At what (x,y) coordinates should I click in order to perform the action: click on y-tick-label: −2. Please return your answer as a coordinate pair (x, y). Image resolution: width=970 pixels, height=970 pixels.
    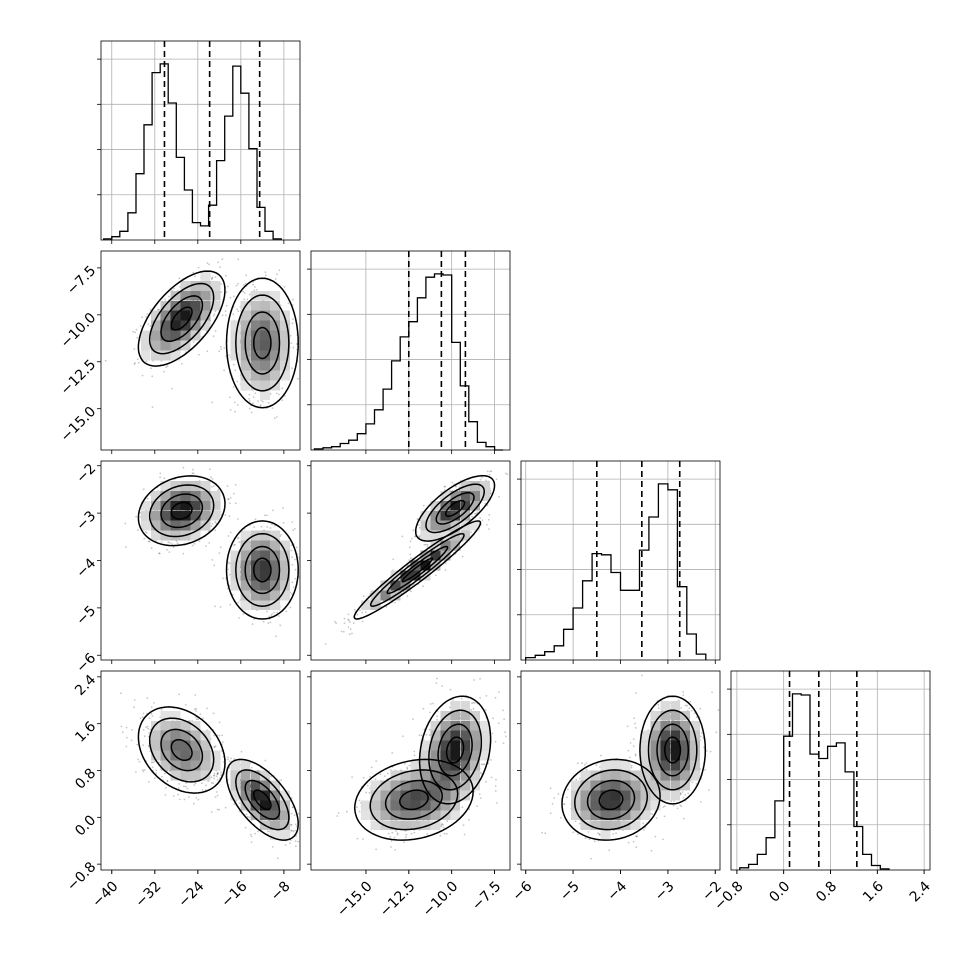
    Looking at the image, I should click on (86, 474).